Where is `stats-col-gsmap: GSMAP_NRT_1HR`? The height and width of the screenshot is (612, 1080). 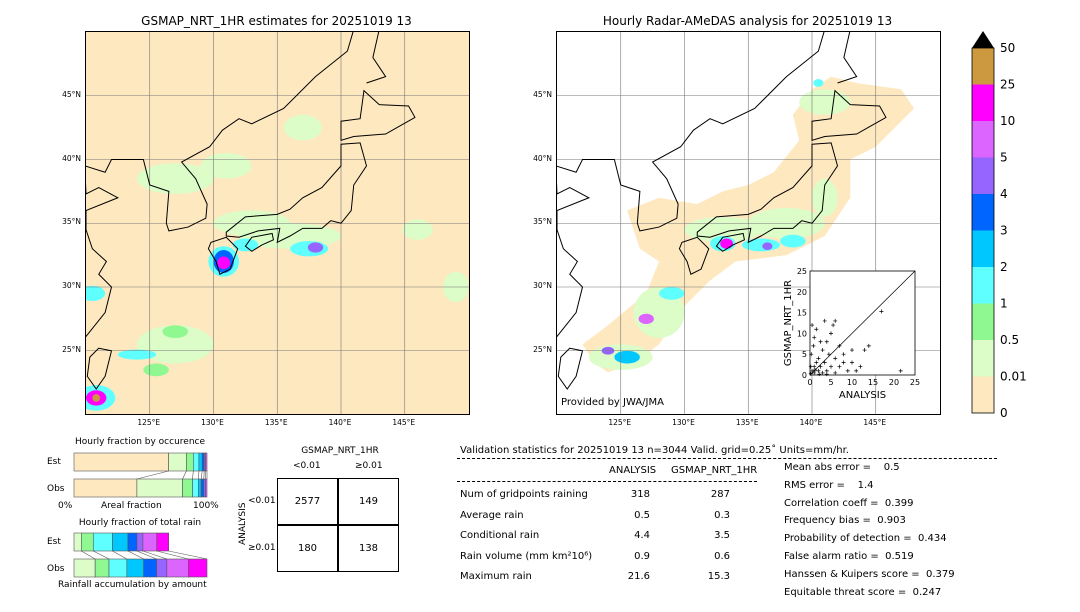 stats-col-gsmap: GSMAP_NRT_1HR is located at coordinates (714, 470).